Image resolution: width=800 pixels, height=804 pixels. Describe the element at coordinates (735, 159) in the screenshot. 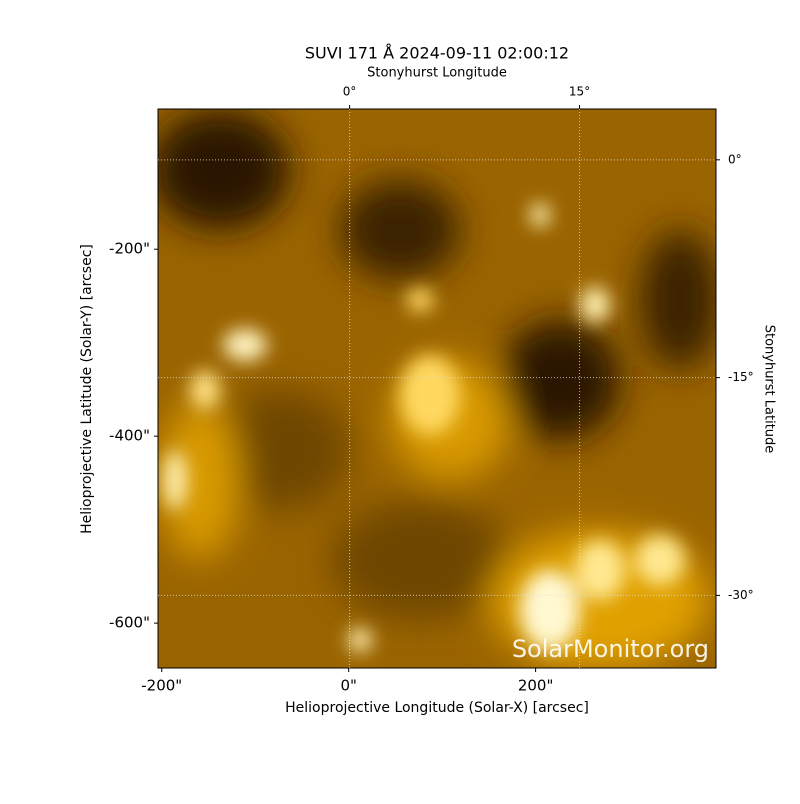

I see `y2-tick-label: 0°` at that location.